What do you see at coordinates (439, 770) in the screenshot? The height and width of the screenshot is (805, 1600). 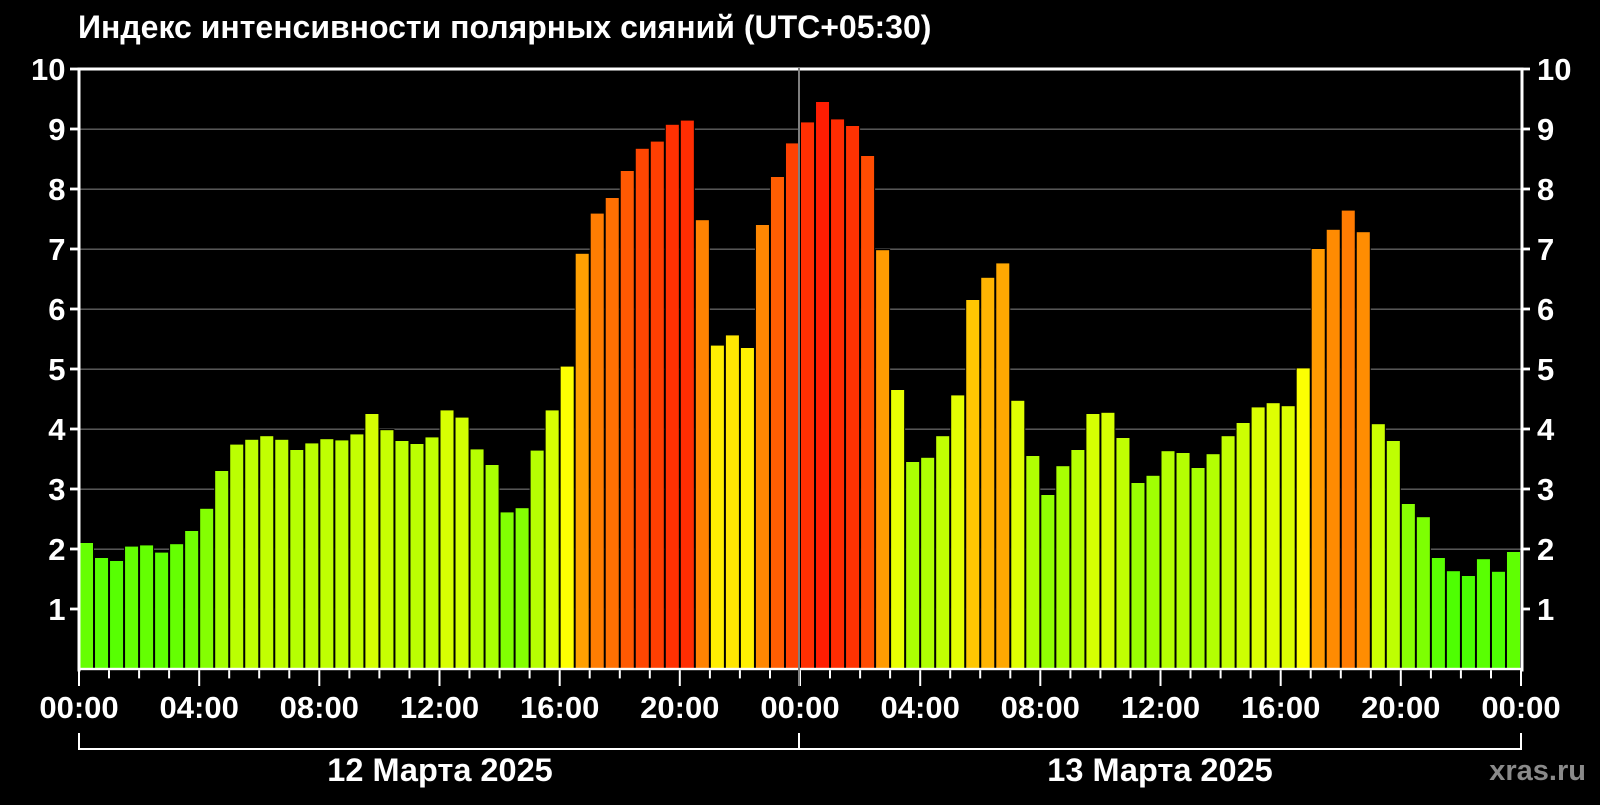 I see `svg-text: 12 Марта 2025` at bounding box center [439, 770].